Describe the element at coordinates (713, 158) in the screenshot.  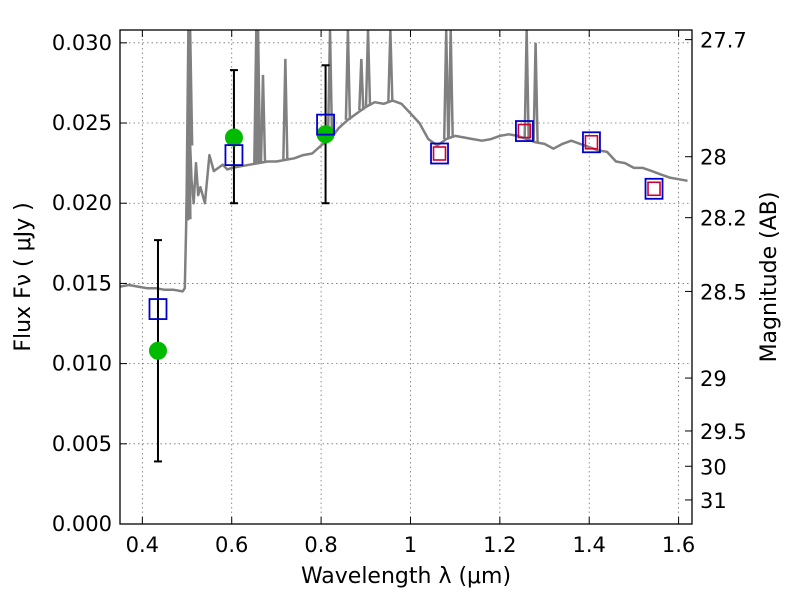
I see `right-tick-label: 28` at that location.